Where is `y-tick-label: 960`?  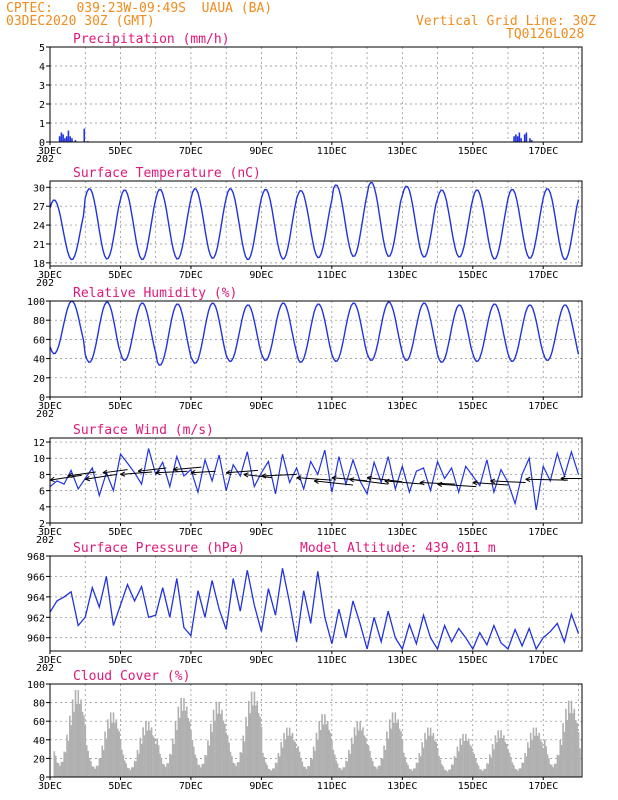 y-tick-label: 960 is located at coordinates (36, 639).